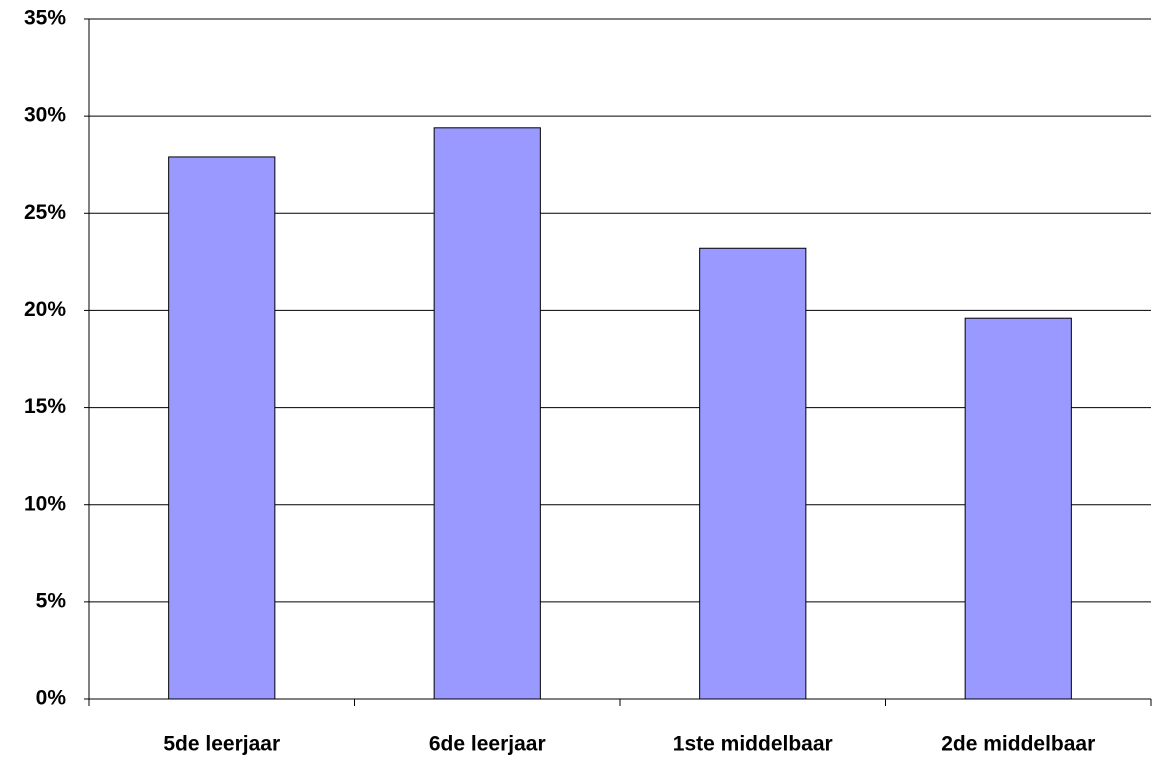 The width and height of the screenshot is (1152, 758). I want to click on y-tick-label: 30%, so click(45, 115).